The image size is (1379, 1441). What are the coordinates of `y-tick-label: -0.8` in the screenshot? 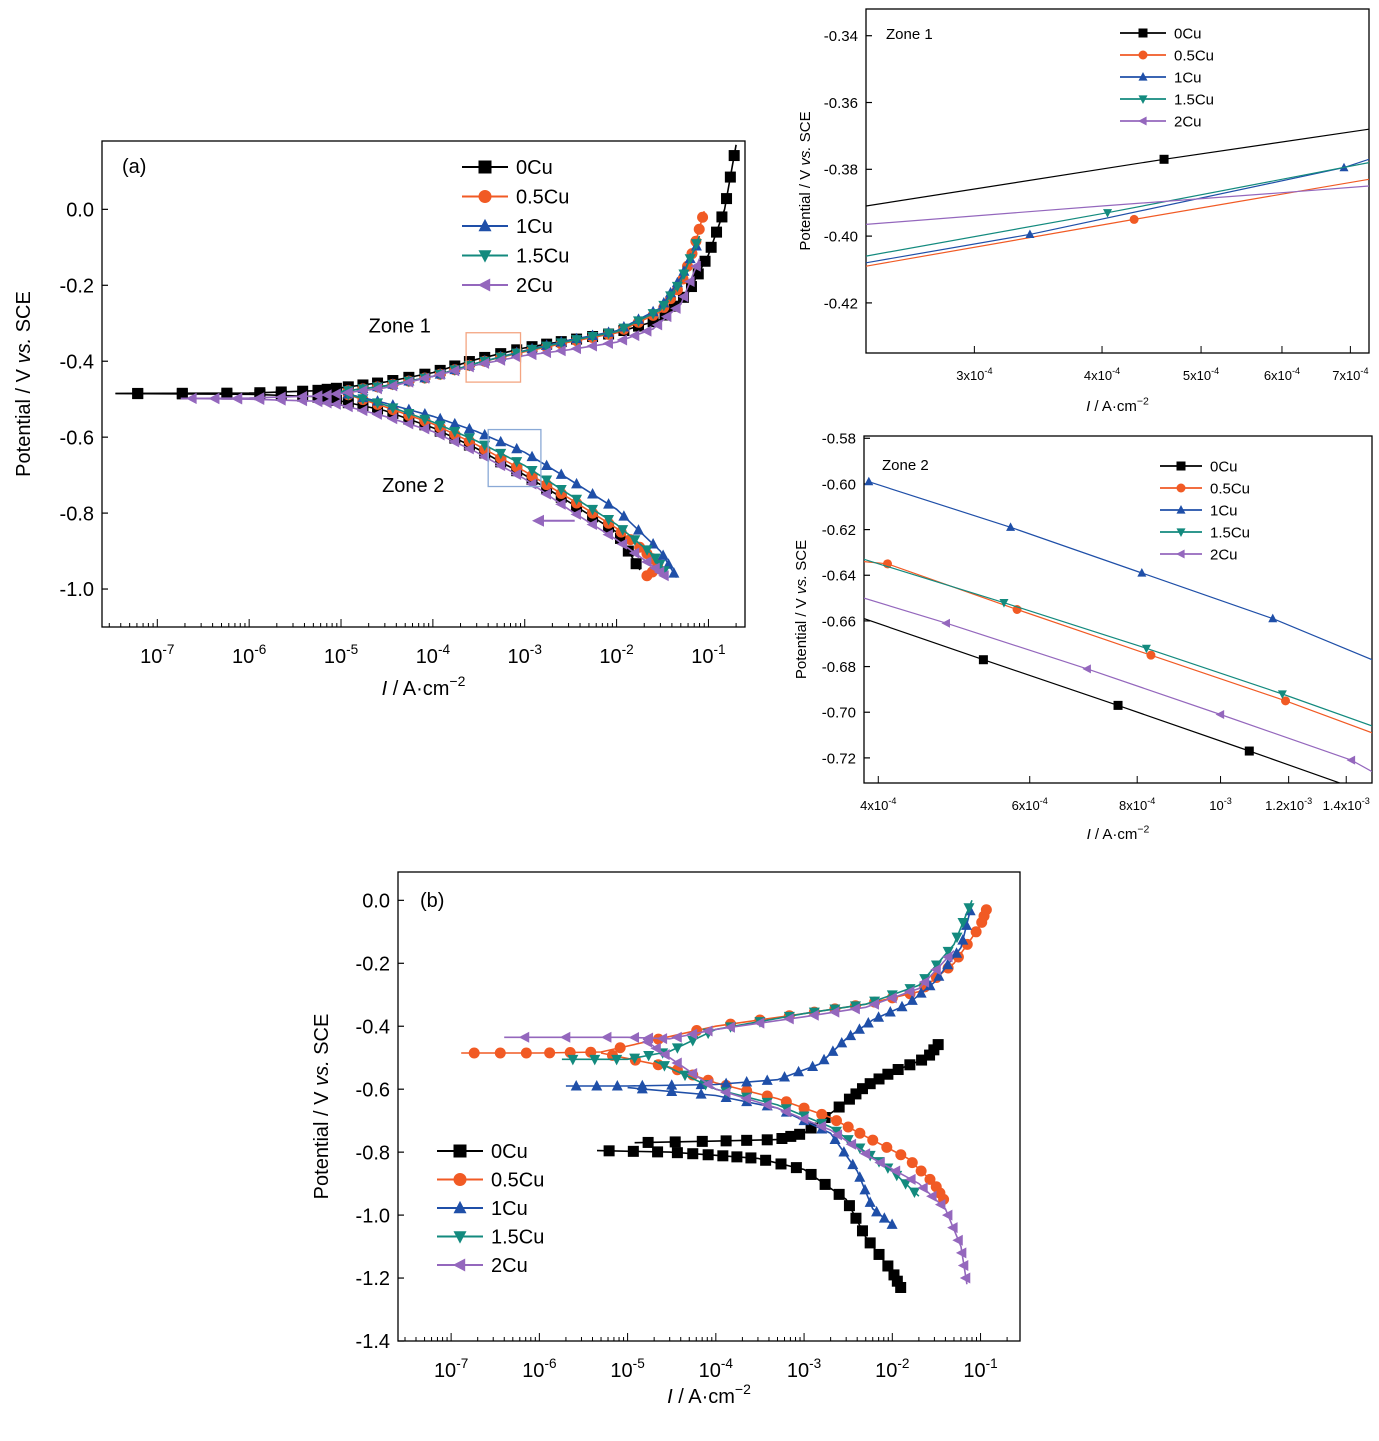 It's located at (373, 1153).